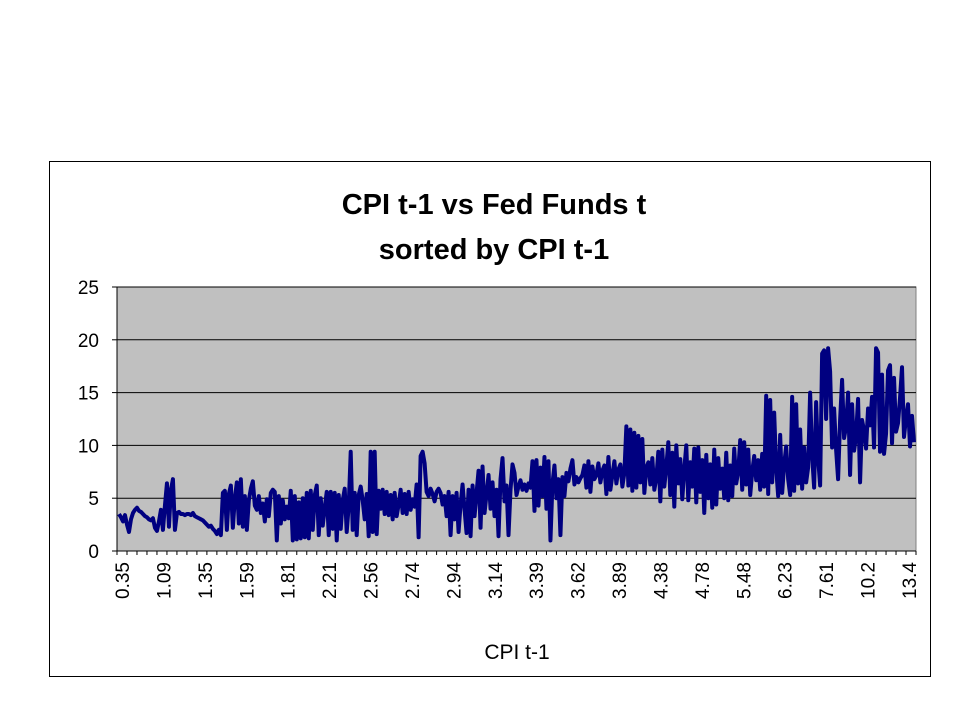 This screenshot has height=720, width=960. I want to click on x-tick-label: 3.89, so click(620, 580).